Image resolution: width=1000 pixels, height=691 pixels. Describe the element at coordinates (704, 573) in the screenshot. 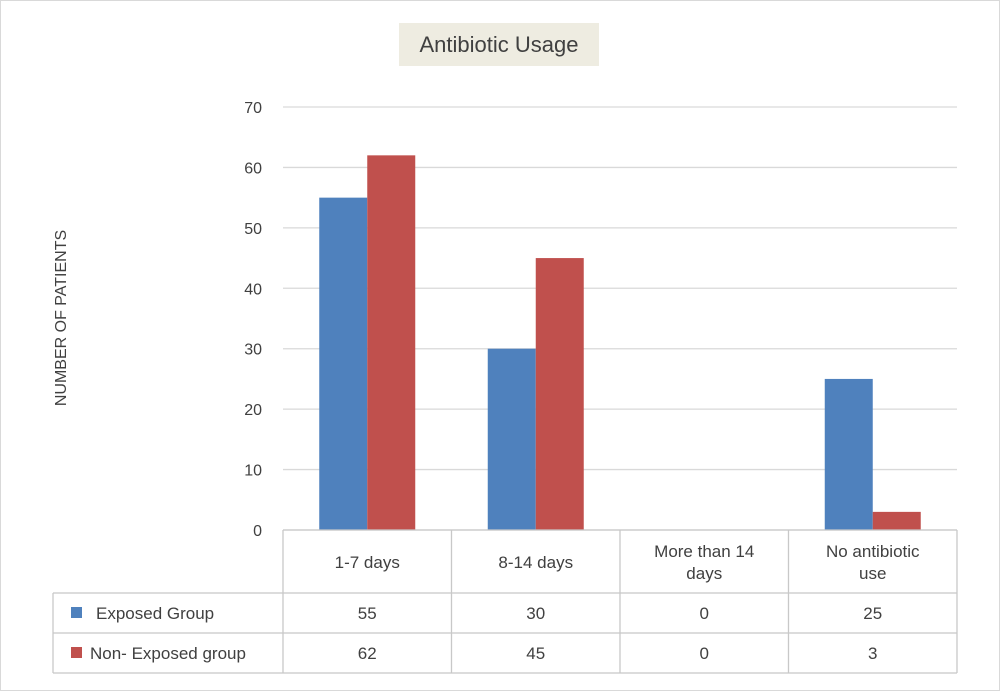

I see `x-category-label: days` at that location.